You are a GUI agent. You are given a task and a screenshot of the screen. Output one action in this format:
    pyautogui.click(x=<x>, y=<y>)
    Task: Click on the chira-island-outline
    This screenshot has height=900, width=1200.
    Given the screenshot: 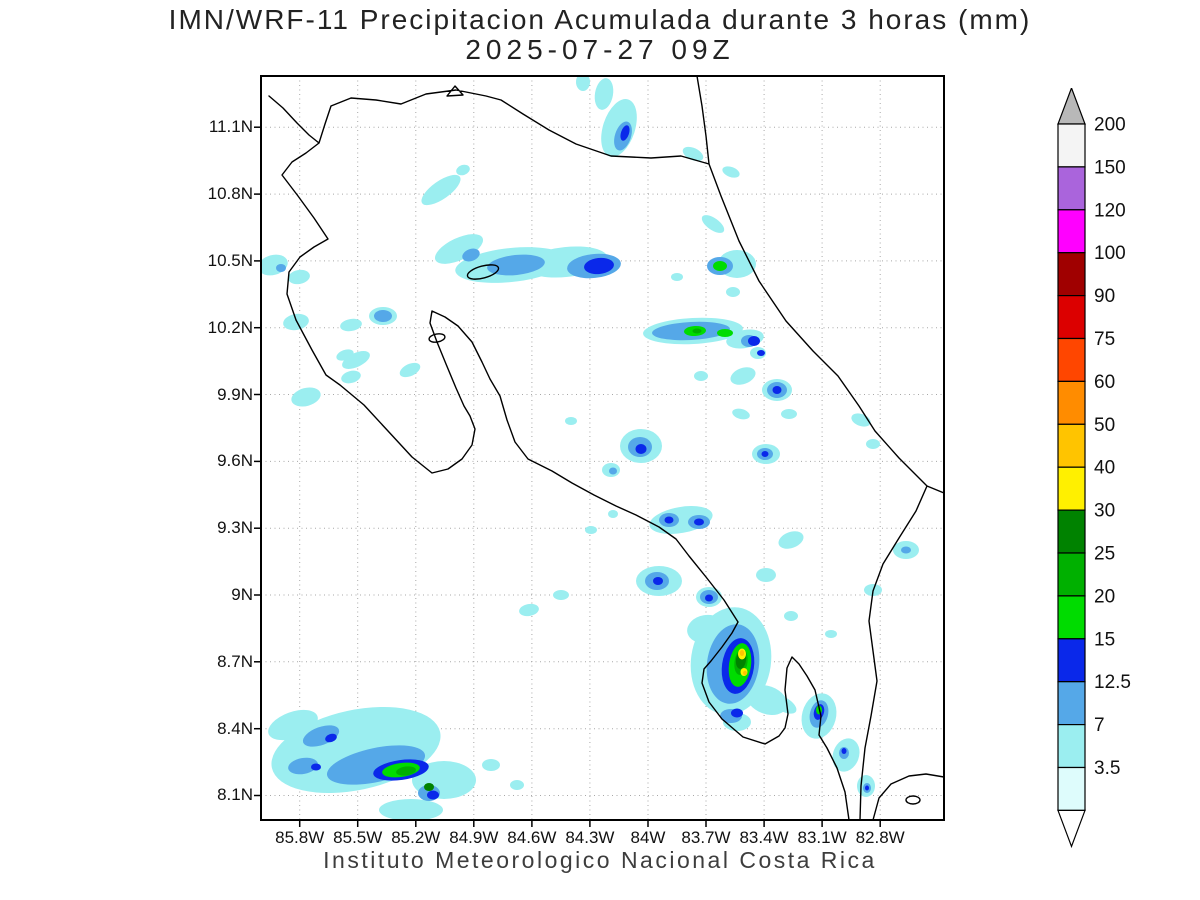 What is the action you would take?
    pyautogui.click(x=437, y=338)
    